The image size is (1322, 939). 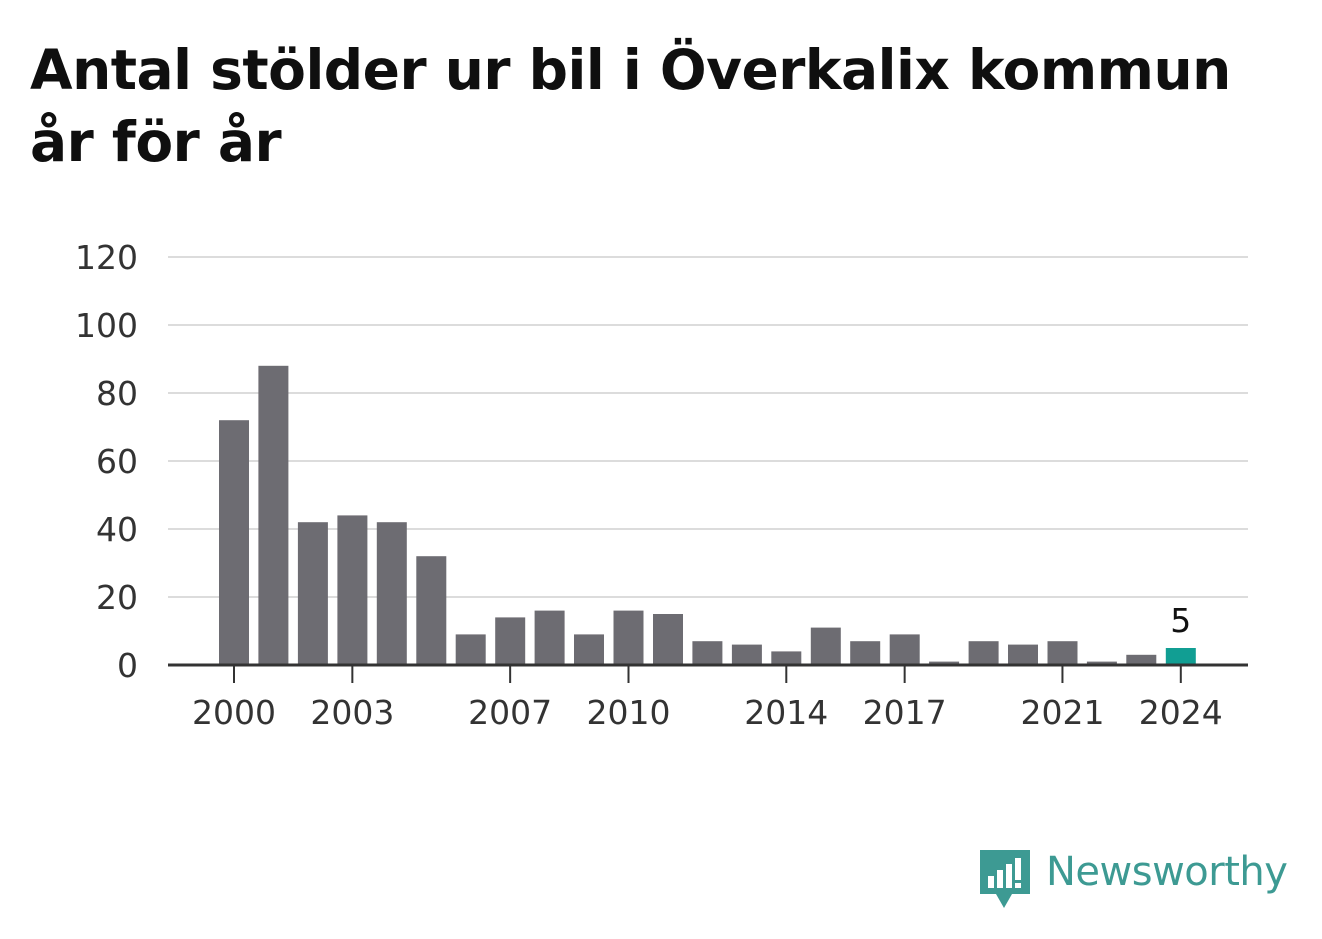 I want to click on bar-2002, so click(x=312, y=593).